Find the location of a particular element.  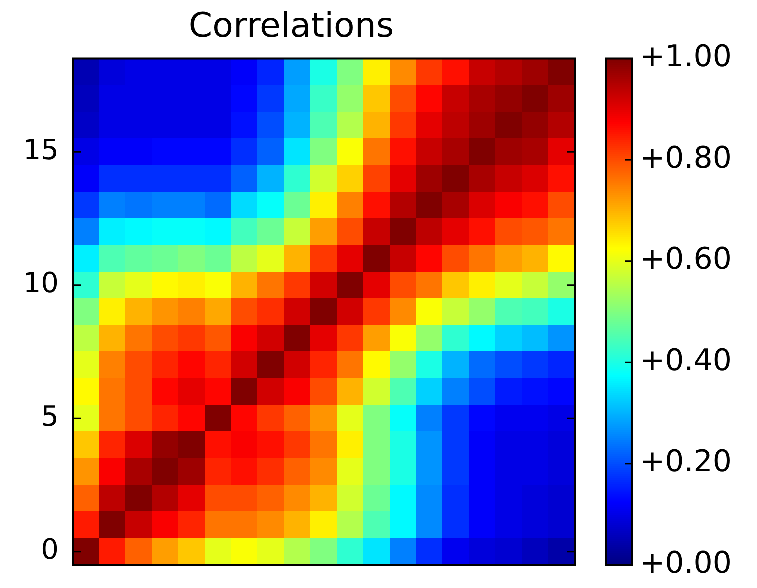

color-bar-label: +0.00 is located at coordinates (686, 563).